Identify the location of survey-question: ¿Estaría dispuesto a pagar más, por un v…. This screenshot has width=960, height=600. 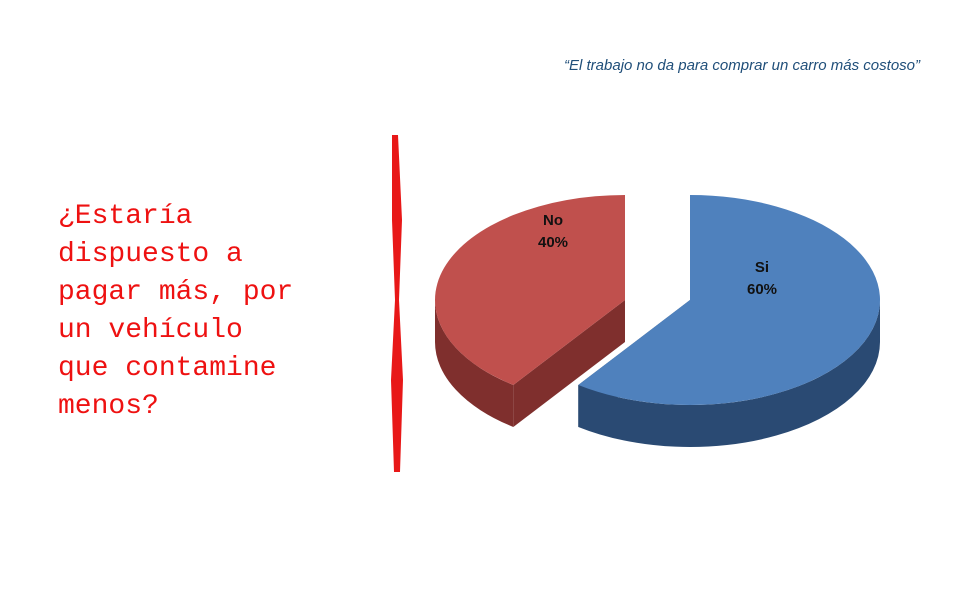
(176, 311).